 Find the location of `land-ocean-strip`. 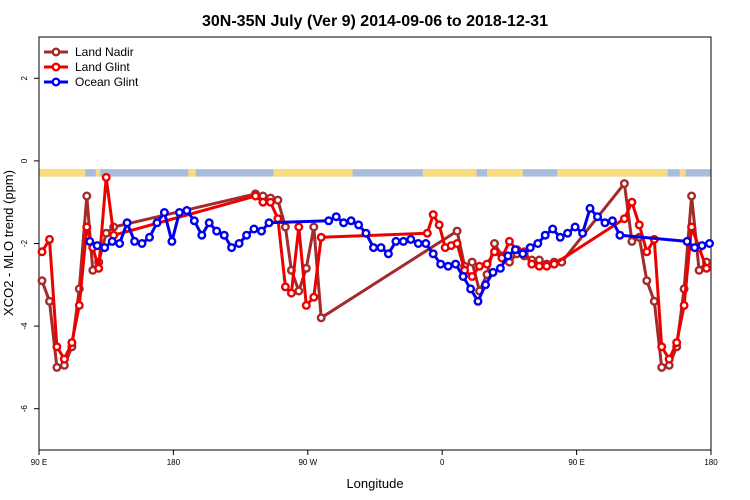

land-ocean-strip is located at coordinates (375, 173).